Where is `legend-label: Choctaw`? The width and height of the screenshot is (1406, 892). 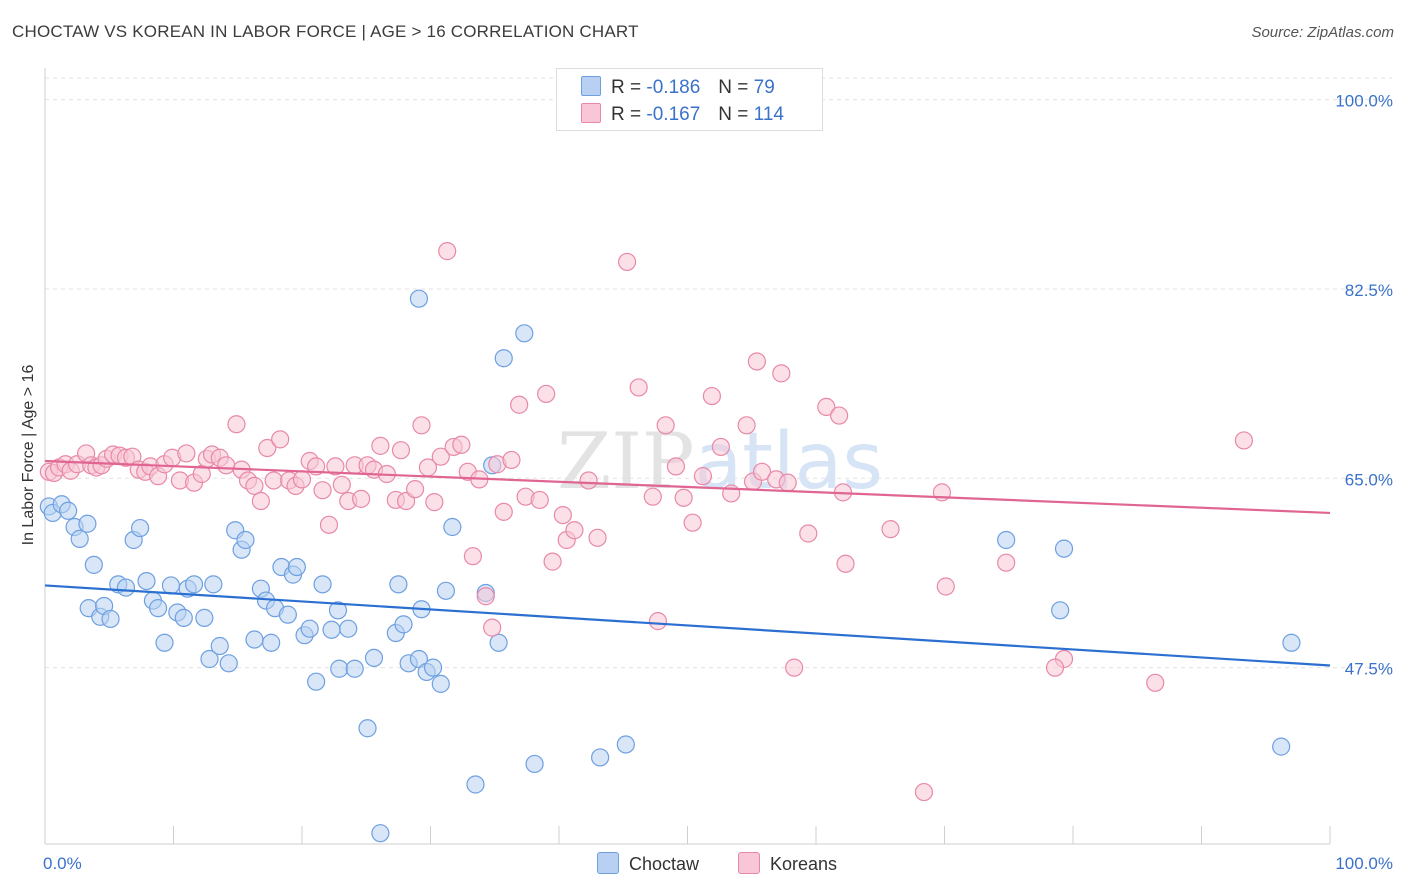
legend-label: Choctaw is located at coordinates (664, 864).